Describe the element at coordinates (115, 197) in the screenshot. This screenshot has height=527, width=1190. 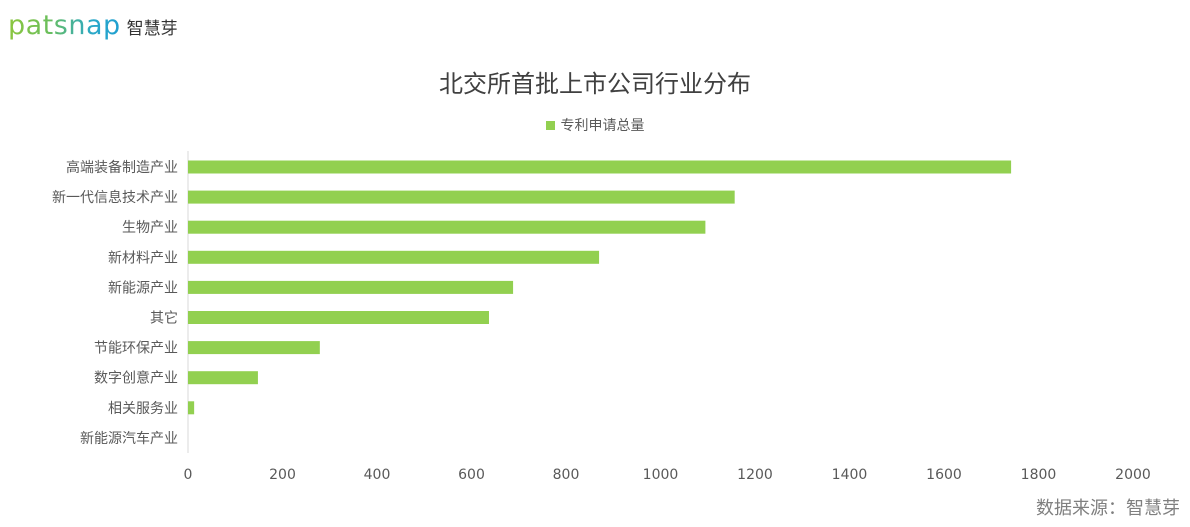
I see `category-label: 新一代信息技术产业` at that location.